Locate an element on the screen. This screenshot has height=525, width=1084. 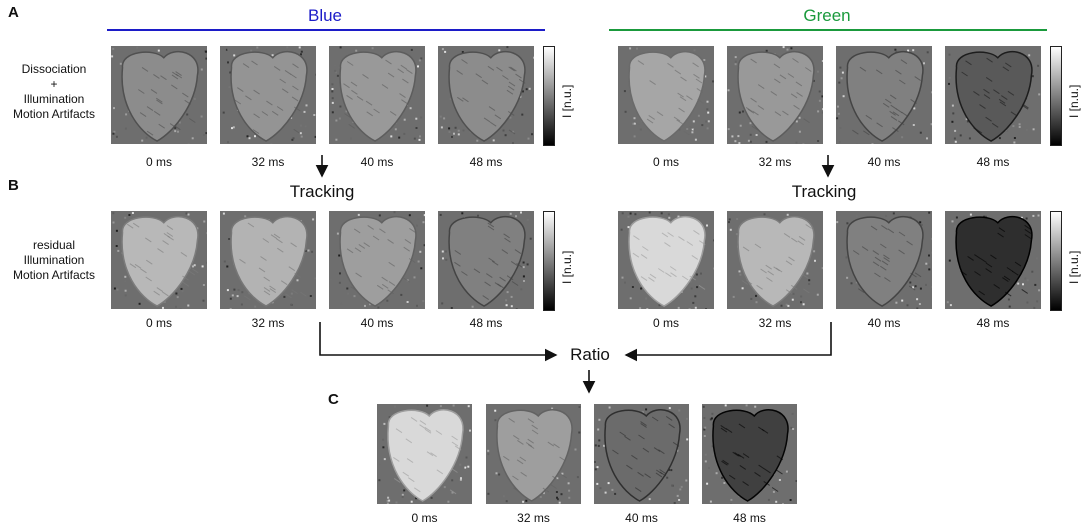
row-label-a-line: Motion Artifacts is located at coordinates (54, 114).